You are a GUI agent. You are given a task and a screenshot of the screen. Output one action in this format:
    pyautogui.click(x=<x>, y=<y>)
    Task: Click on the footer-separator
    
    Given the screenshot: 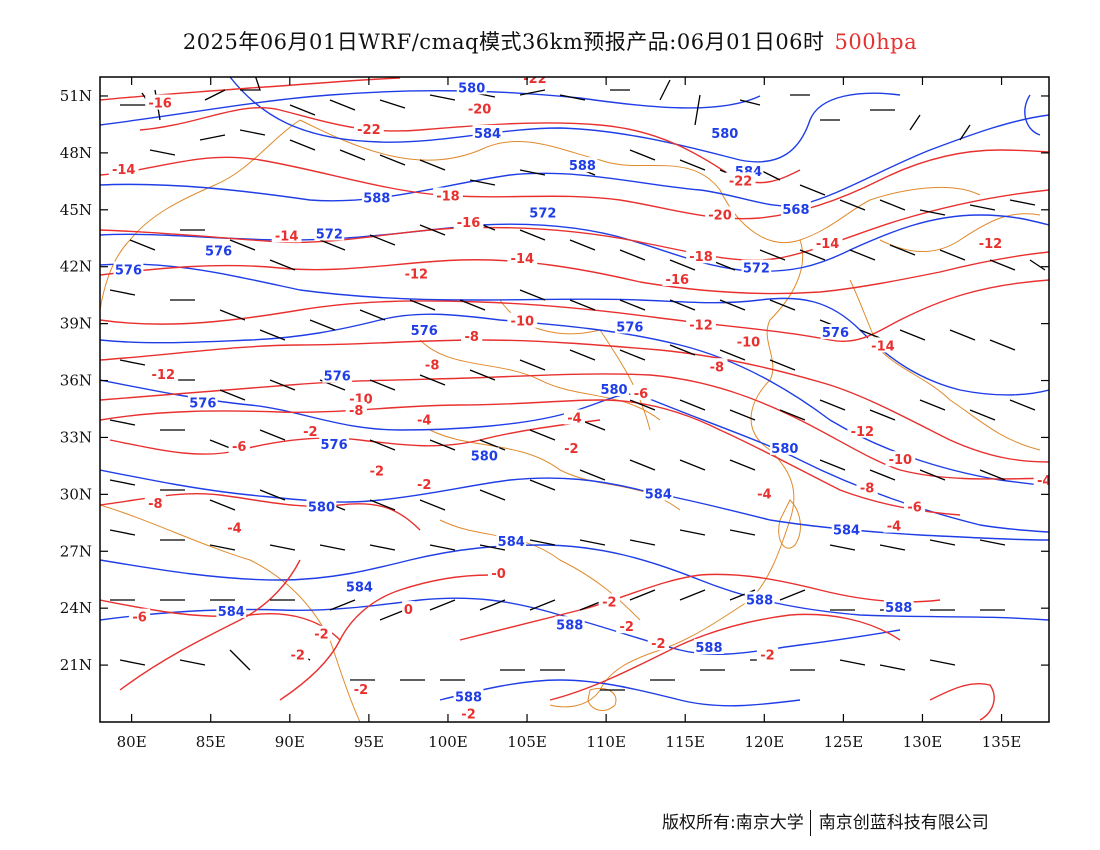 What is the action you would take?
    pyautogui.click(x=810, y=823)
    